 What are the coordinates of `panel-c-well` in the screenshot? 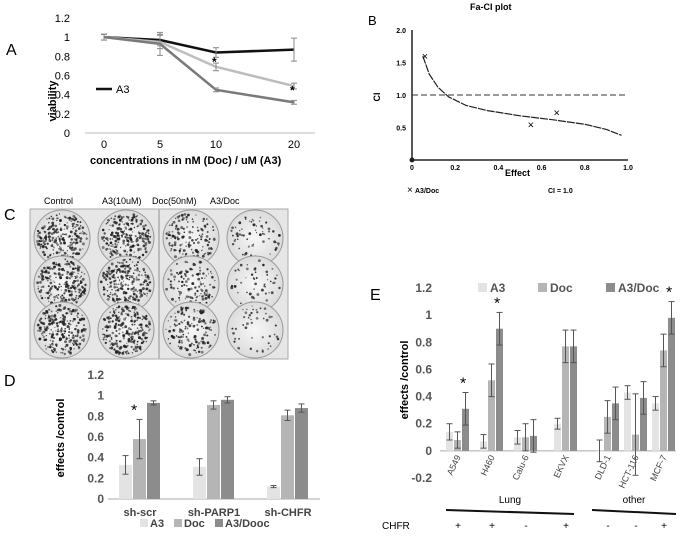 It's located at (255, 330).